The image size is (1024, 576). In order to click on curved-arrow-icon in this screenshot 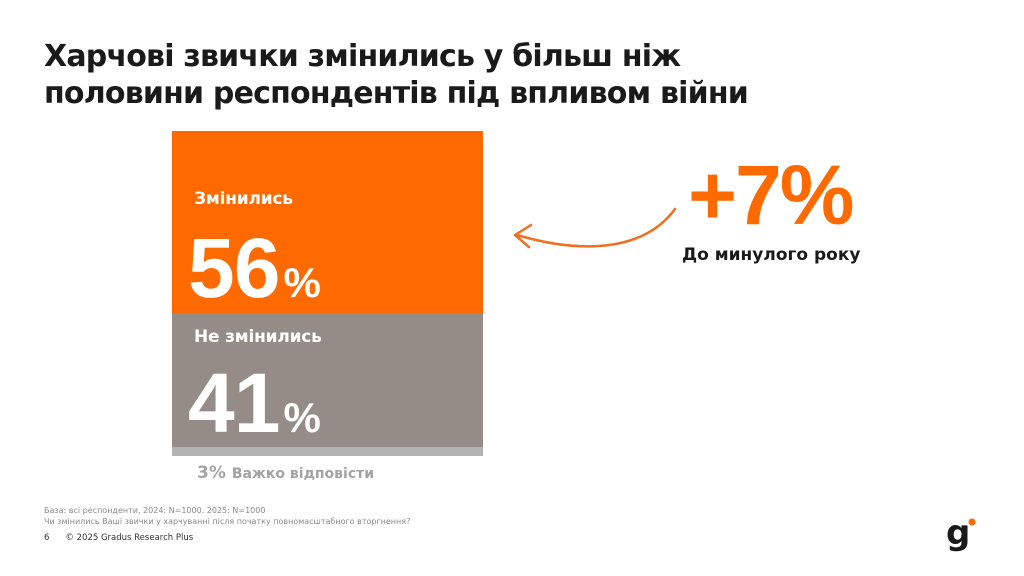, I will do `click(595, 228)`.